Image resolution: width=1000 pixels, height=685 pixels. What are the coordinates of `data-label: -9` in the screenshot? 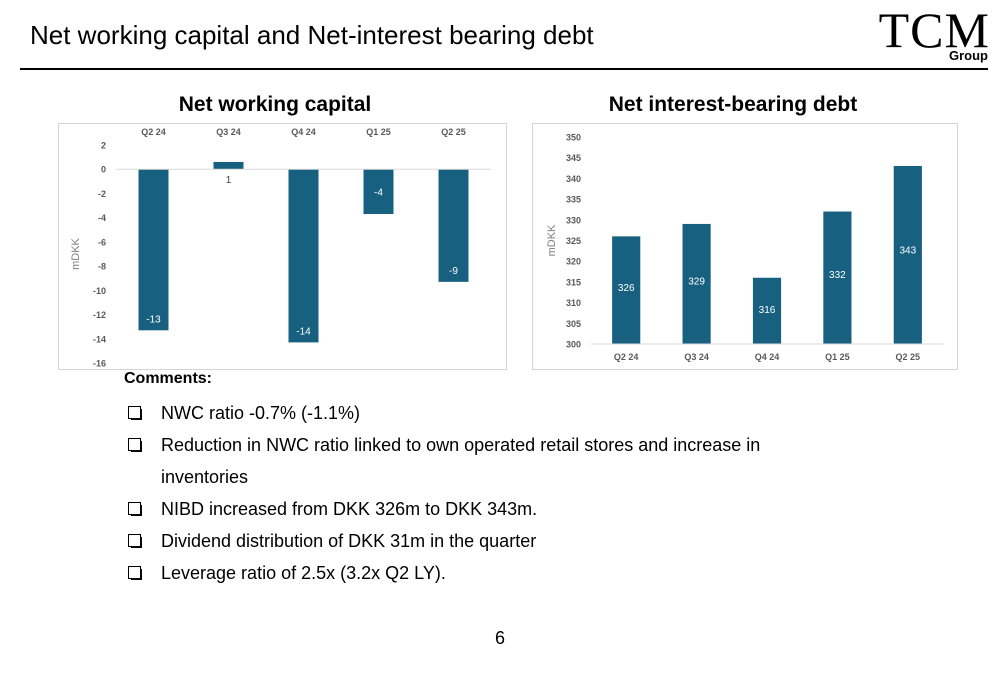 It's located at (453, 271).